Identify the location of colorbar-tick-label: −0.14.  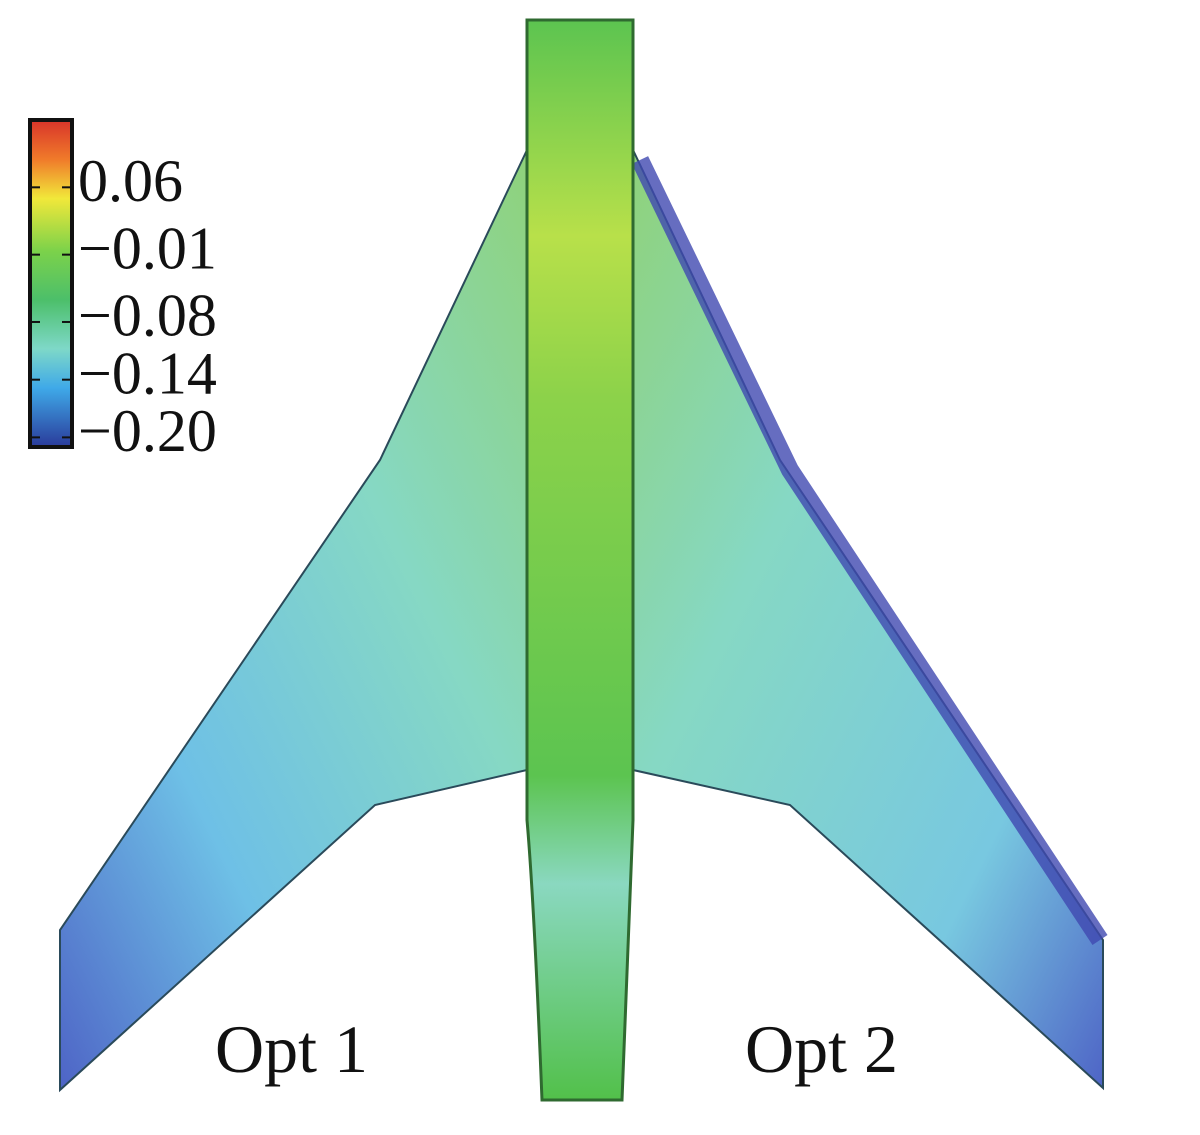
(147, 373).